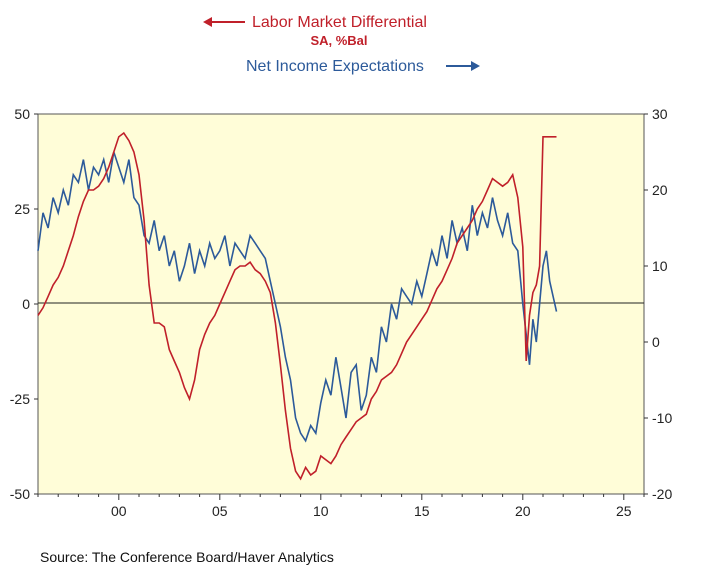 Image resolution: width=701 pixels, height=569 pixels. Describe the element at coordinates (523, 511) in the screenshot. I see `x-tick-label: 20` at that location.